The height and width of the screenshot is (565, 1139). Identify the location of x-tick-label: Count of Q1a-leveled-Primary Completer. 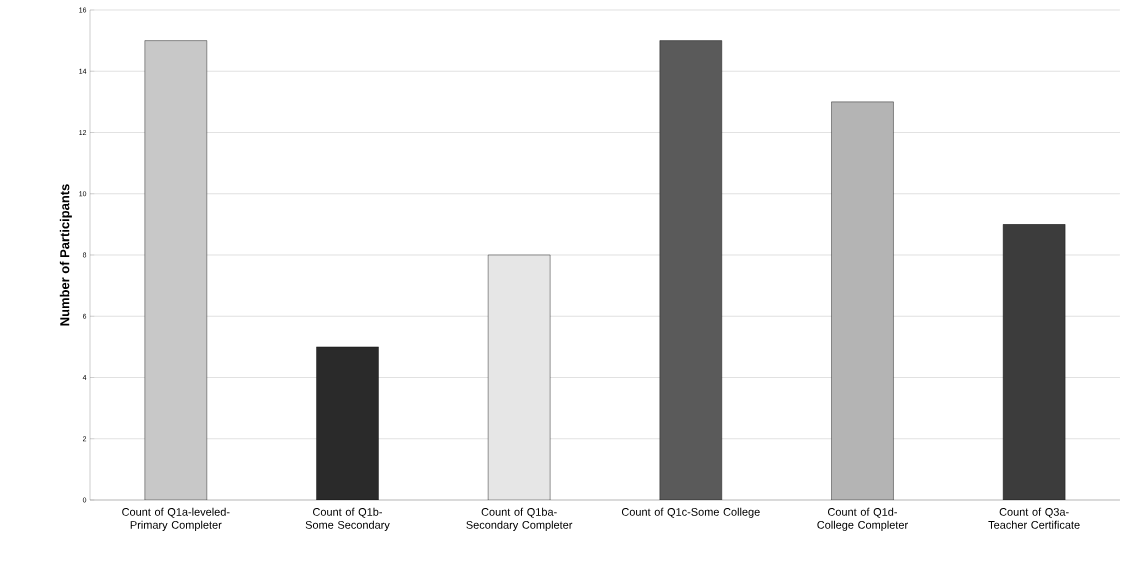
(176, 519).